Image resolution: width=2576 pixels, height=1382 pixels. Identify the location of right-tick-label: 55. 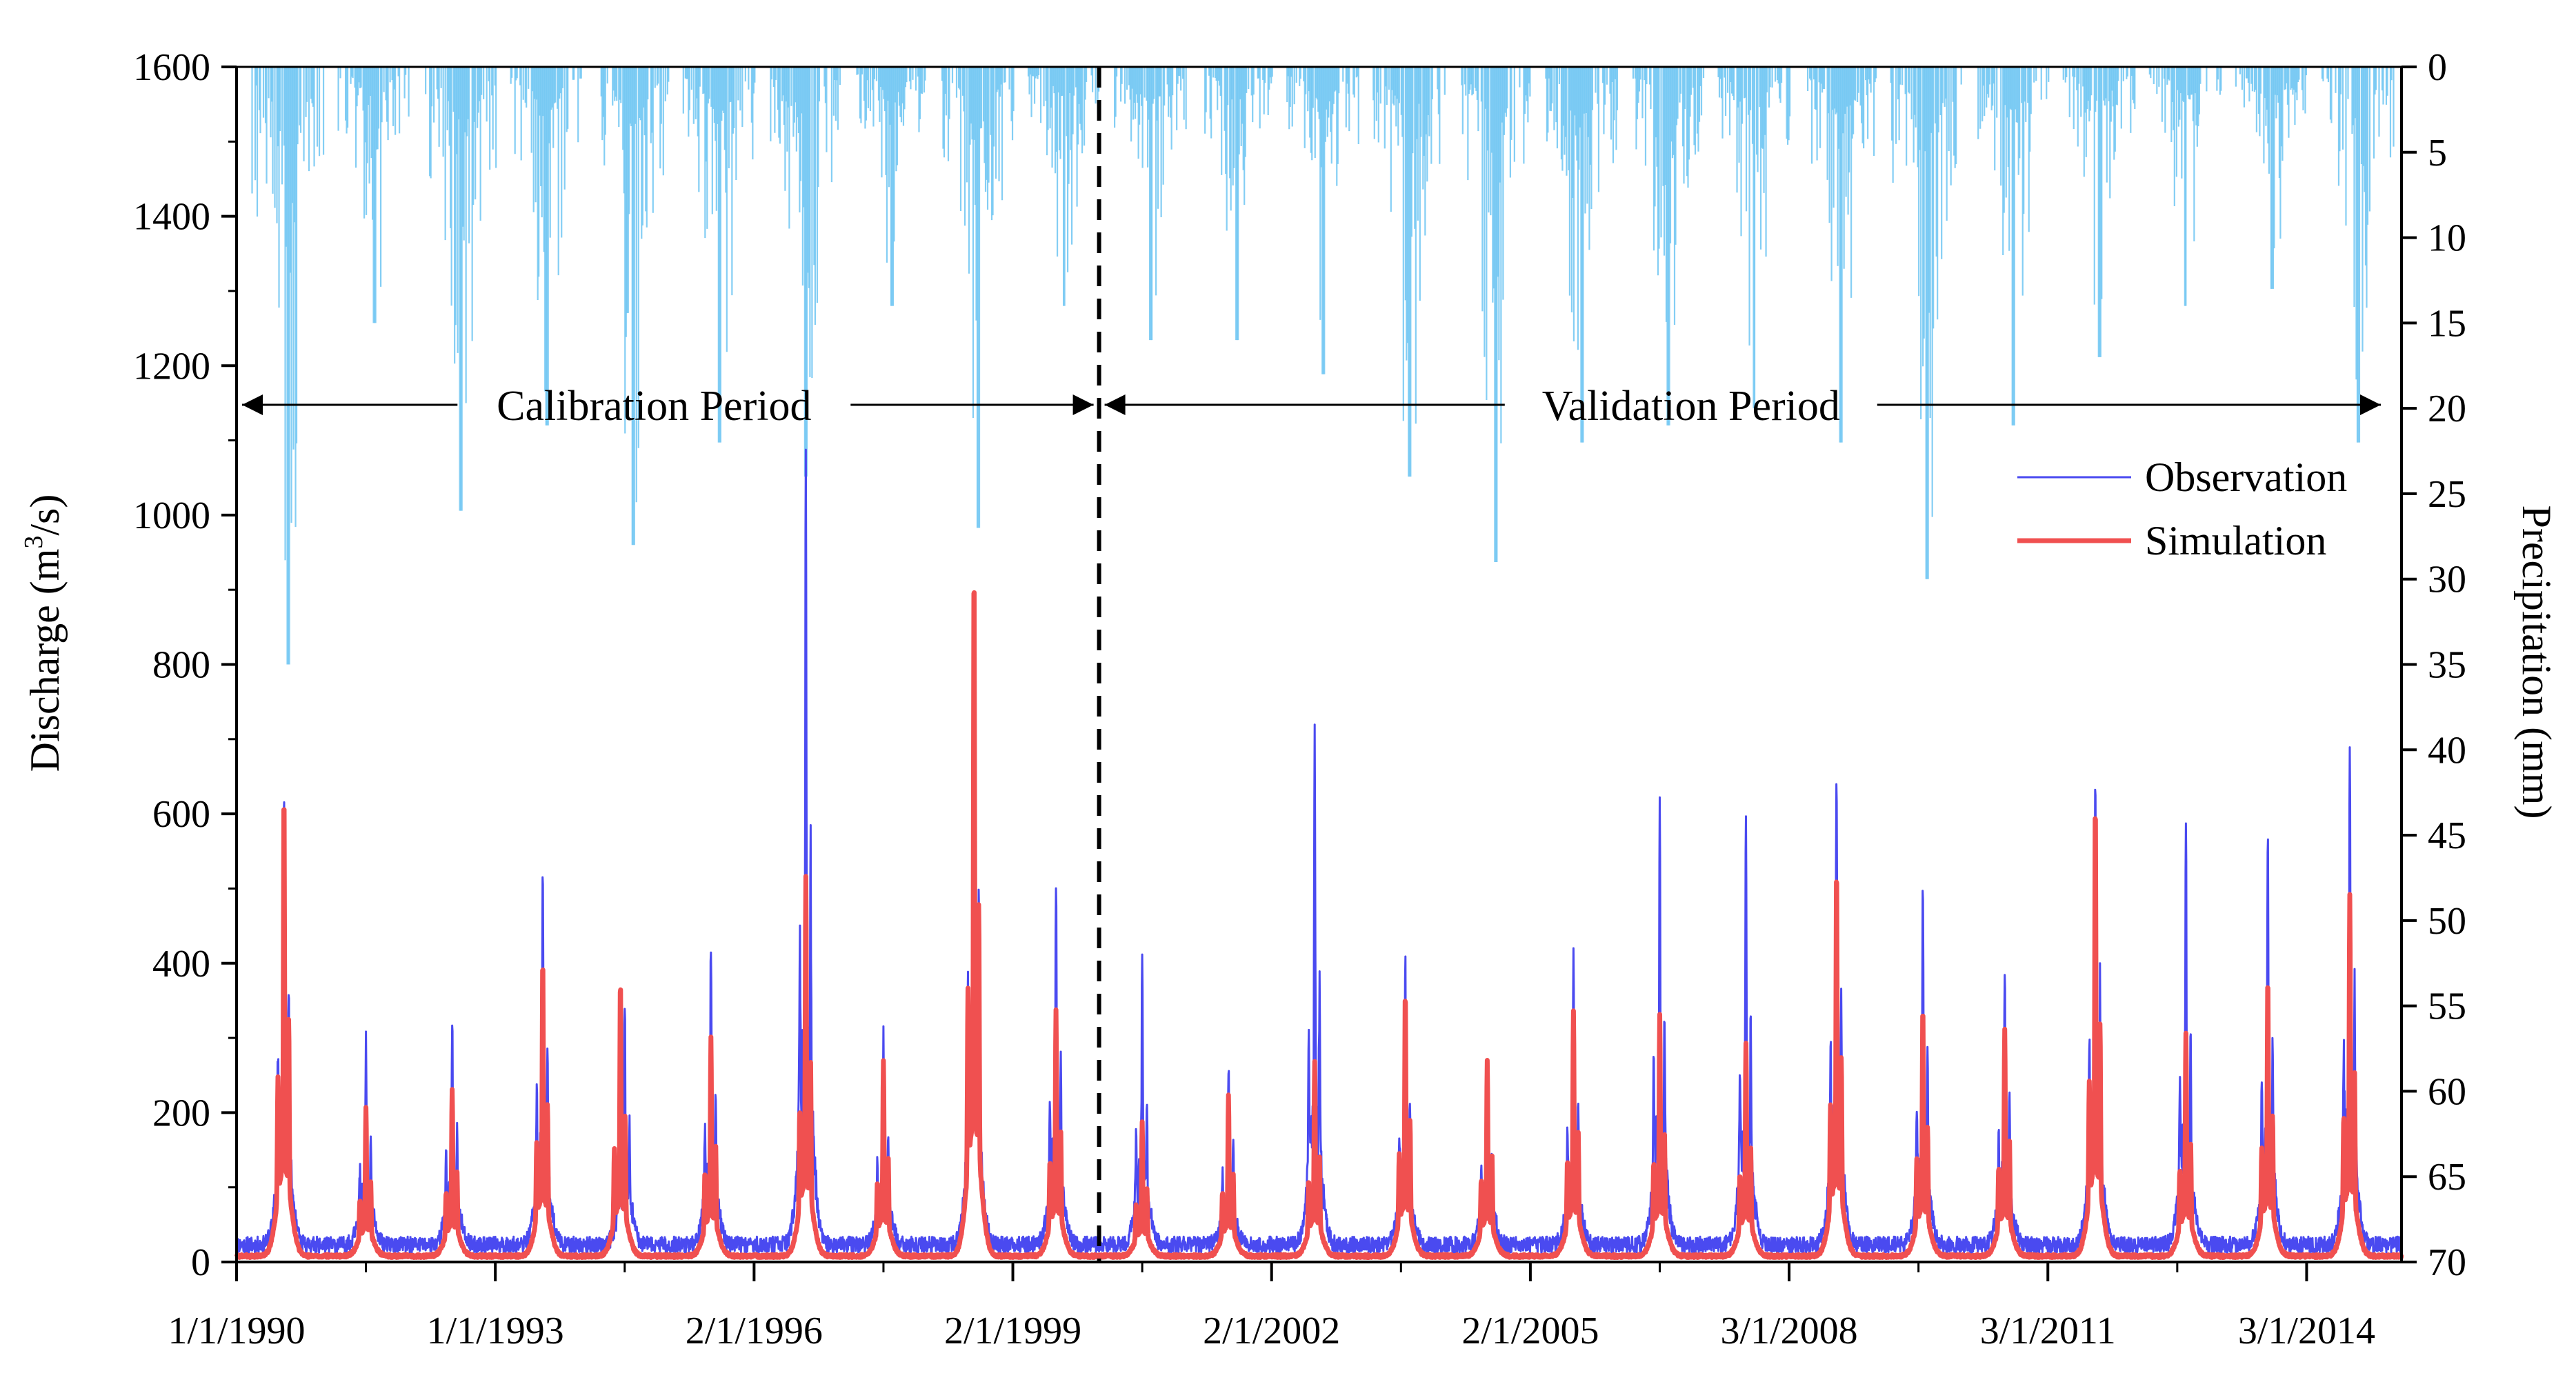
(2447, 1006).